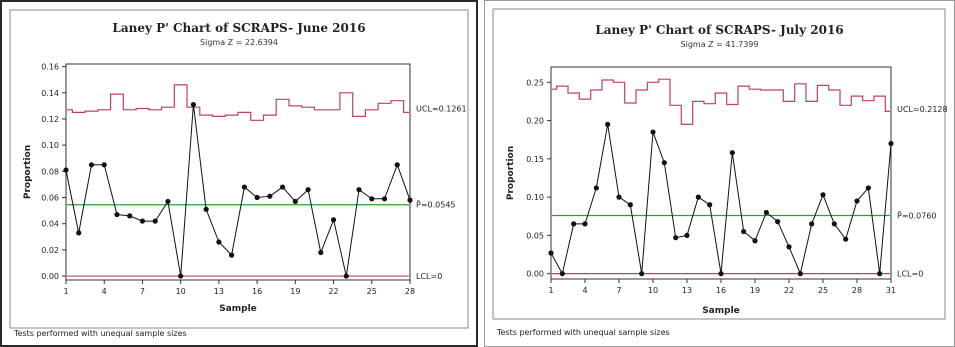 Image resolution: width=955 pixels, height=347 pixels. Describe the element at coordinates (535, 235) in the screenshot. I see `y-tick-label: 0.05` at that location.